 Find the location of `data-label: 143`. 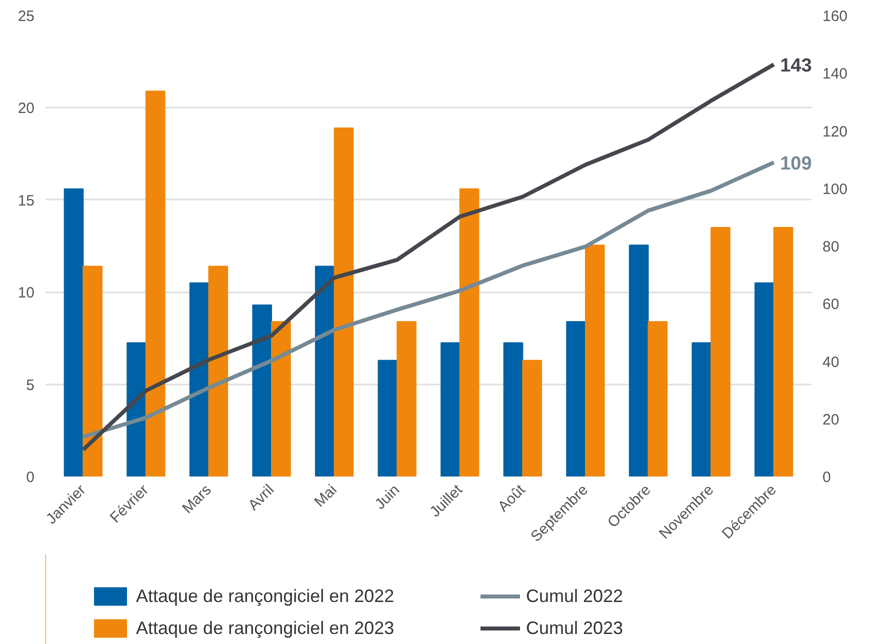

data-label: 143 is located at coordinates (796, 65).